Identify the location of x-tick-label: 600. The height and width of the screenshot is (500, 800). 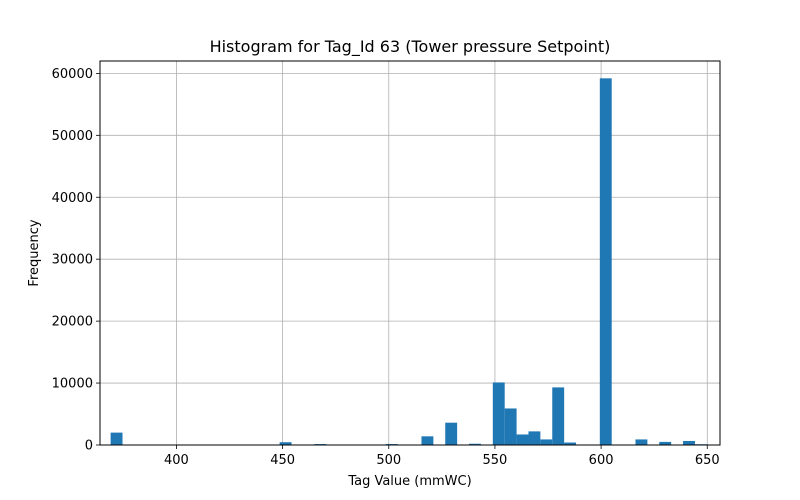
(601, 460).